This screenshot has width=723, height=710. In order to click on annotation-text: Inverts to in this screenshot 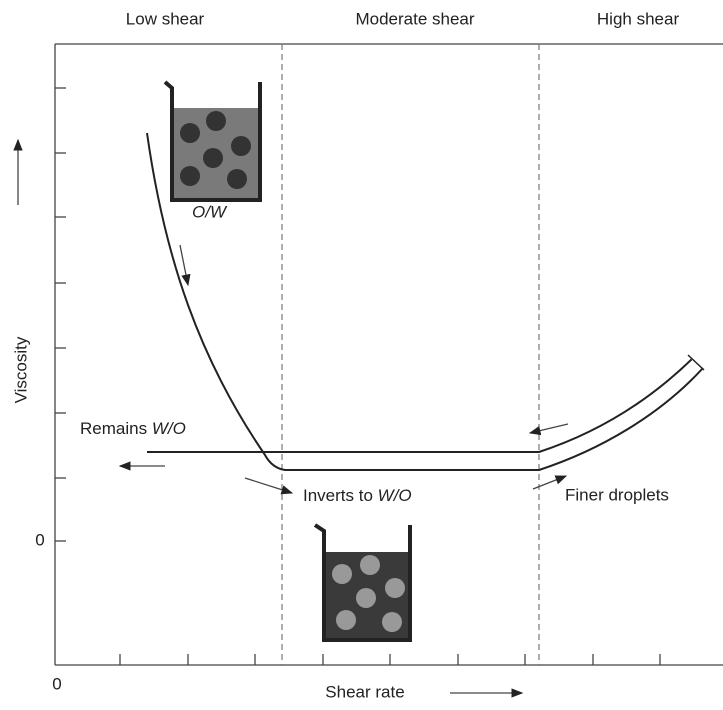, I will do `click(338, 495)`.